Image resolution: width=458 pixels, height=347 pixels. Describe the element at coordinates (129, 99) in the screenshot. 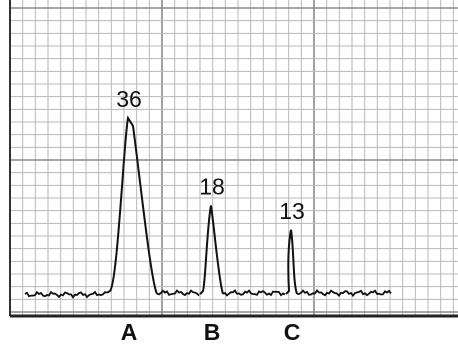

I see `peak-label: 36` at that location.